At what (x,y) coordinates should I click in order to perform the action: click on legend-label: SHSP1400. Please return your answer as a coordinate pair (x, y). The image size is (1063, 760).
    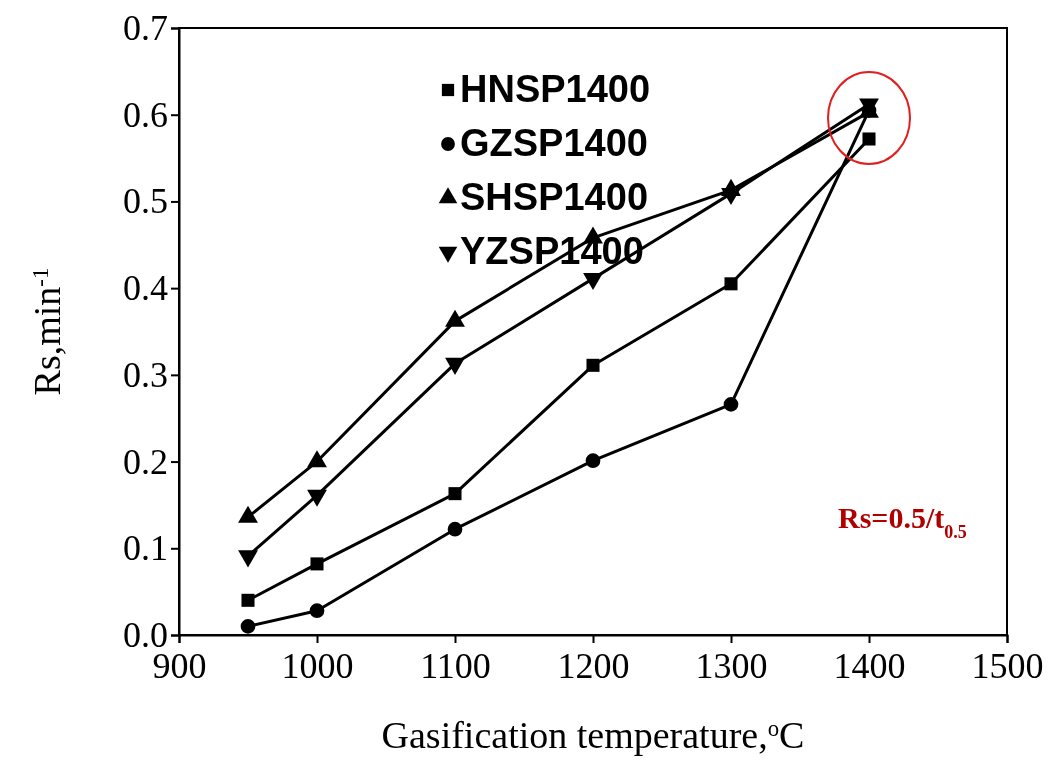
    Looking at the image, I should click on (554, 197).